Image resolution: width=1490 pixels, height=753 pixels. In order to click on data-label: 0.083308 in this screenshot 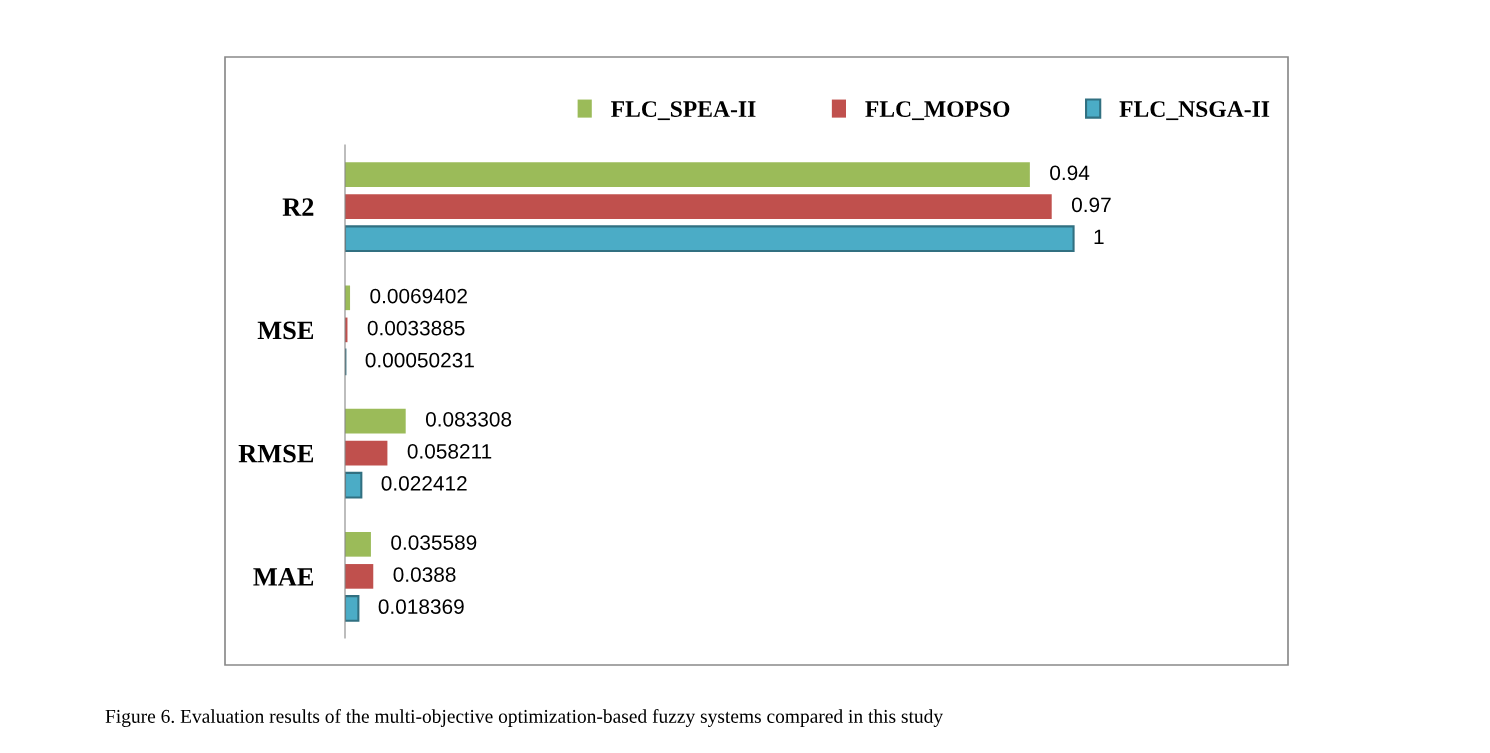, I will do `click(468, 419)`.